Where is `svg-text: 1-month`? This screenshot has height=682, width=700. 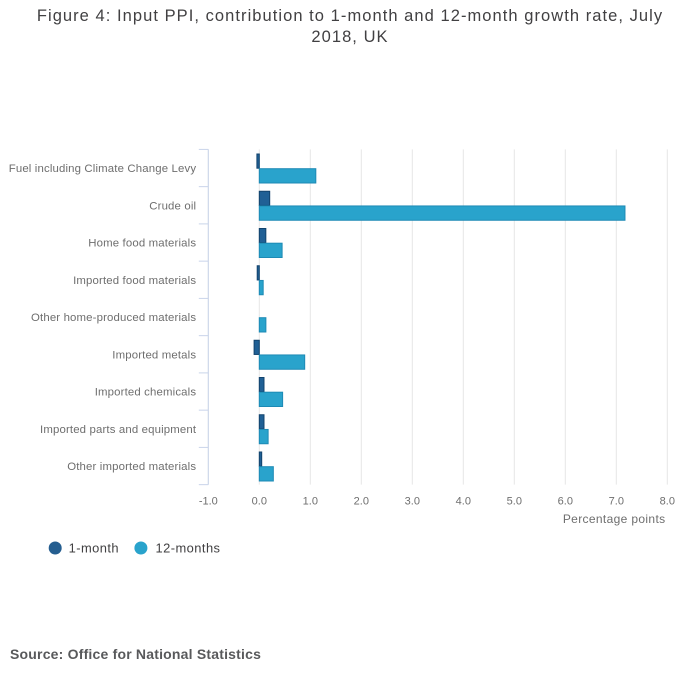
svg-text: 1-month is located at coordinates (94, 547).